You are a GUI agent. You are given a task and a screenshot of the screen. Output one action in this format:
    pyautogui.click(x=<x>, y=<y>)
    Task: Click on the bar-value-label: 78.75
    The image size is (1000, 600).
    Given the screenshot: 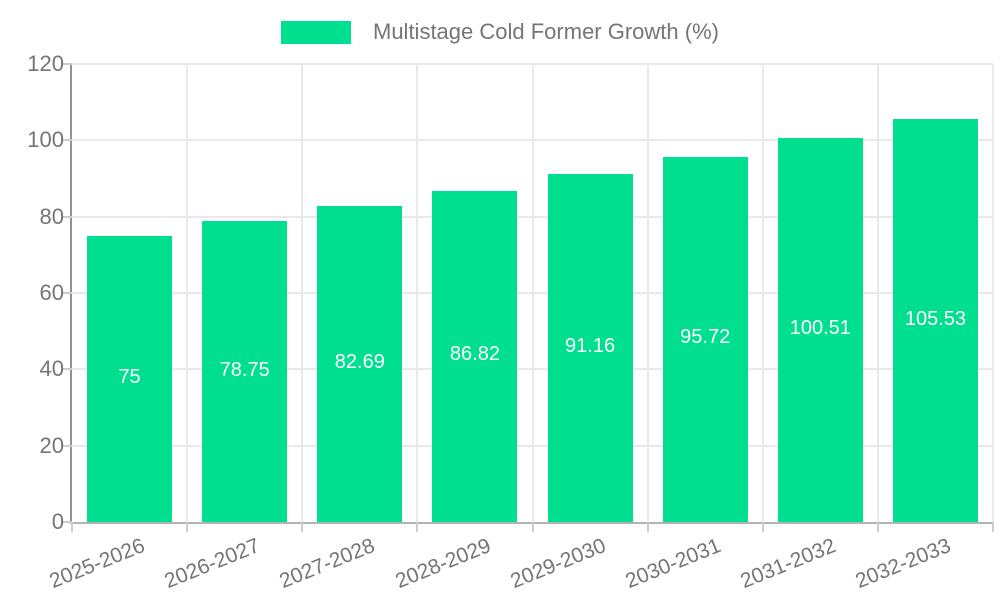 What is the action you would take?
    pyautogui.click(x=244, y=369)
    